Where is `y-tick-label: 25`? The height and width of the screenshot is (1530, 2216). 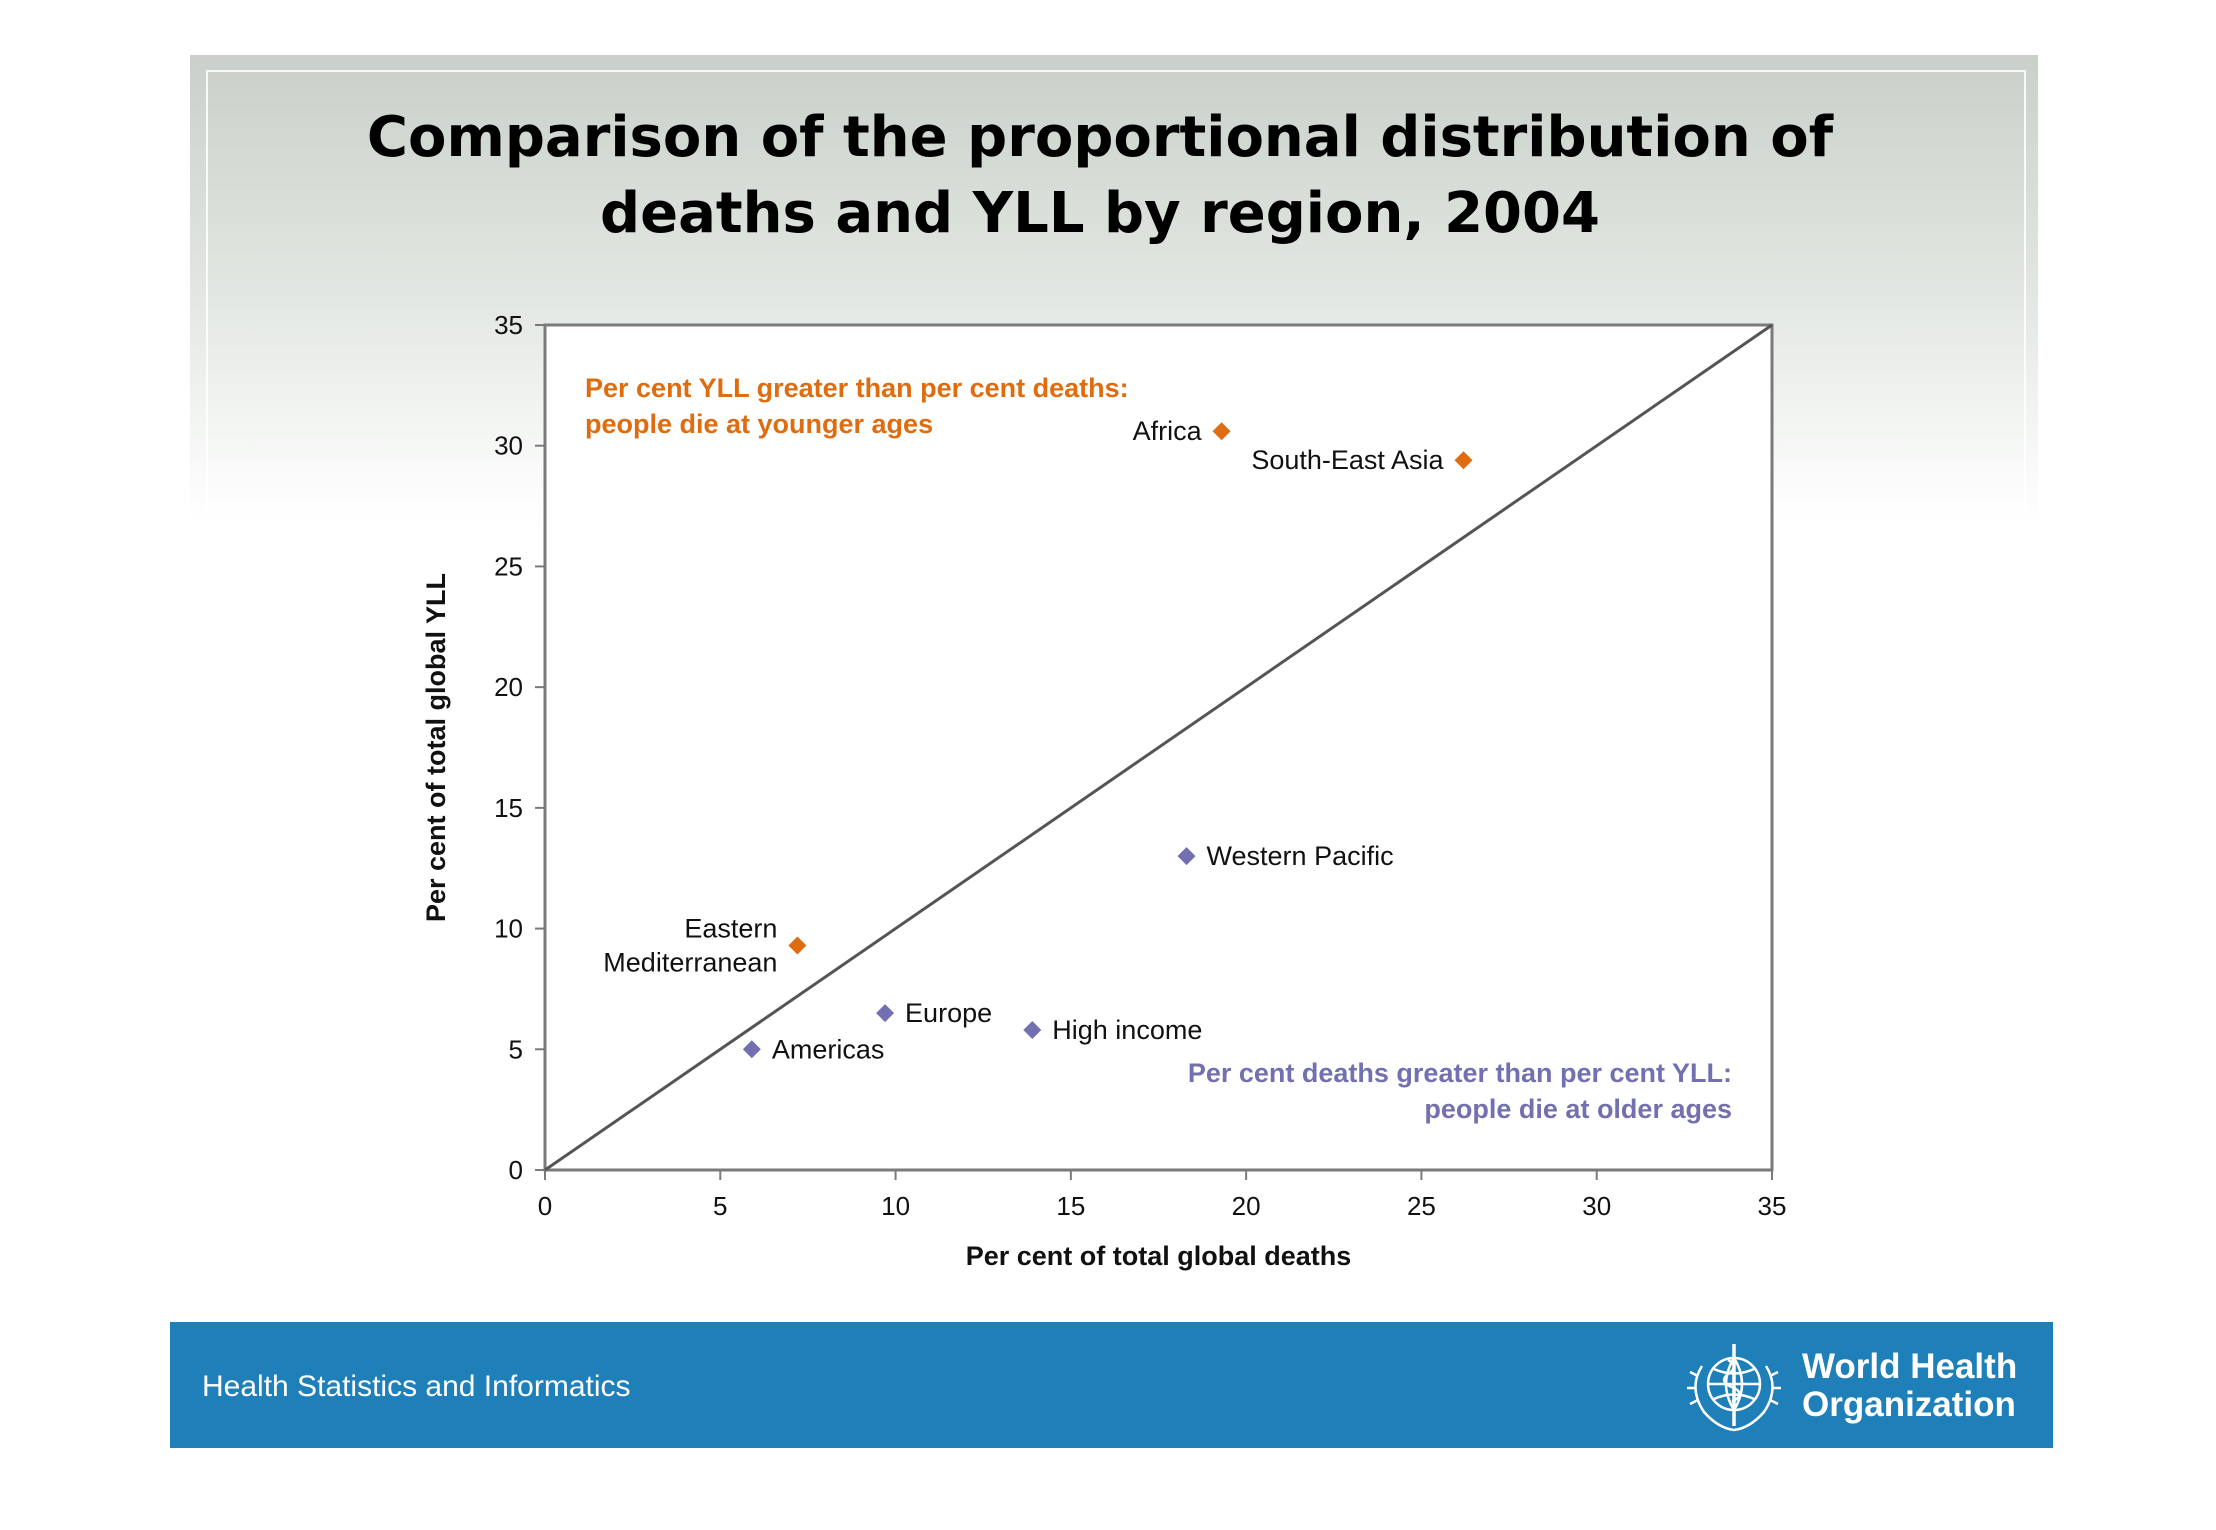
y-tick-label: 25 is located at coordinates (508, 566).